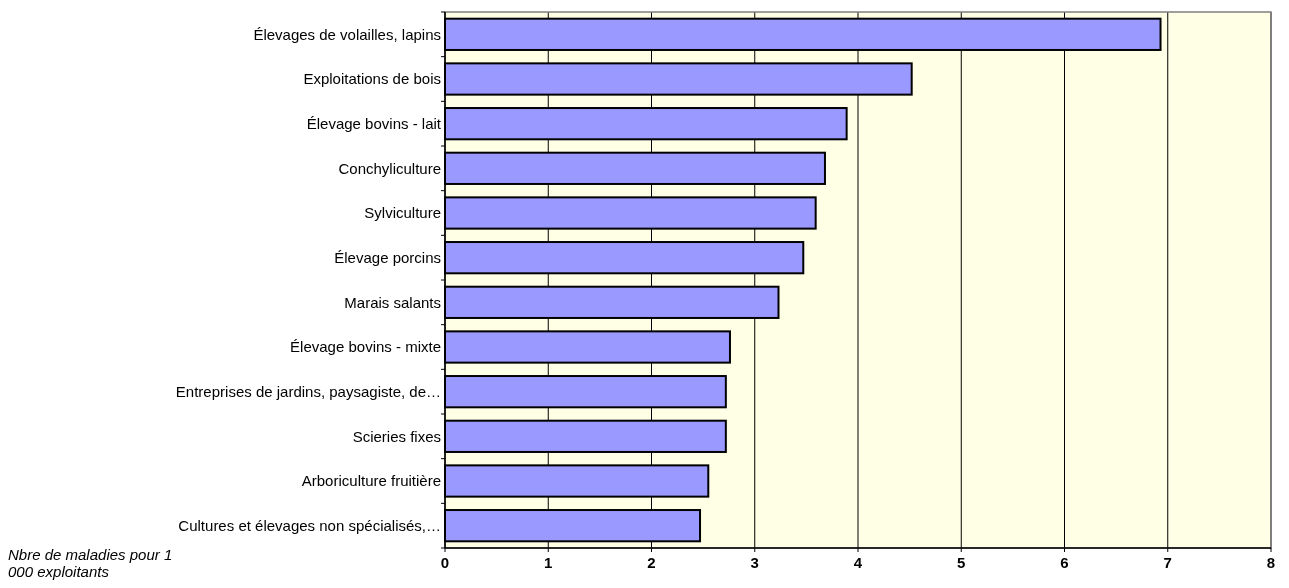 The height and width of the screenshot is (588, 1289). Describe the element at coordinates (91, 563) in the screenshot. I see `x-axis-title: Nbre de maladies pour 1 000 exploitants` at that location.